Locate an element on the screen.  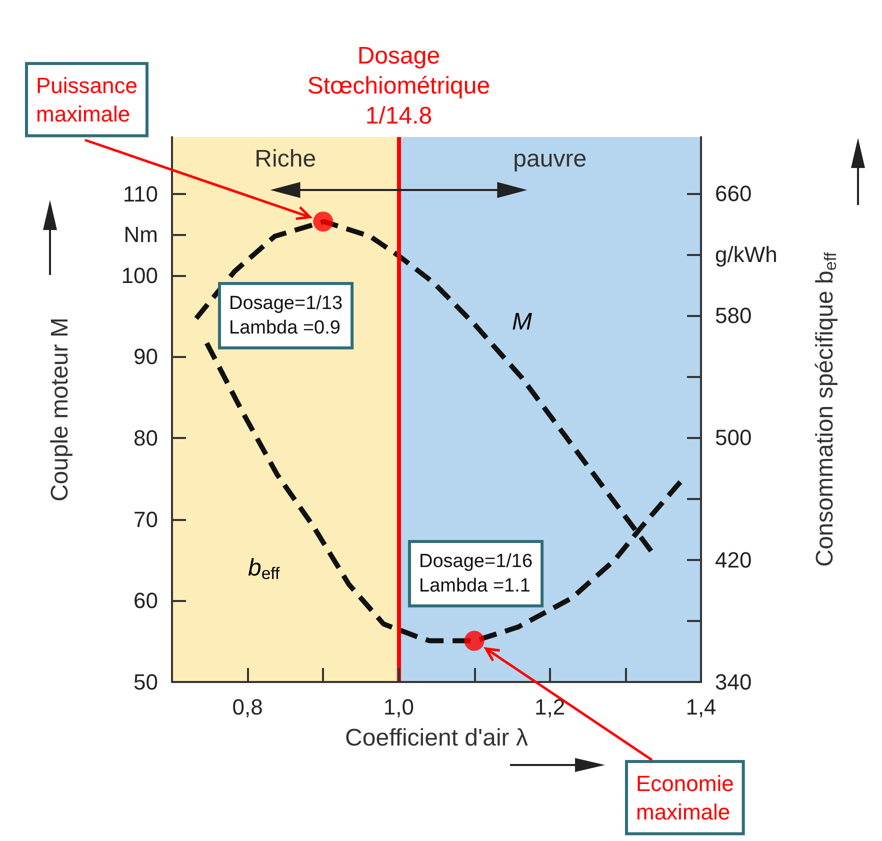
x-axis-title: Coefficient d'air λ is located at coordinates (436, 738).